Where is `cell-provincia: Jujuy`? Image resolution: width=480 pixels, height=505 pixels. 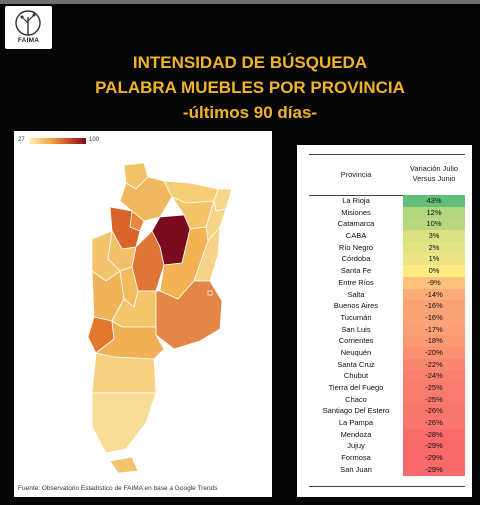
cell-provincia: Jujuy is located at coordinates (356, 446).